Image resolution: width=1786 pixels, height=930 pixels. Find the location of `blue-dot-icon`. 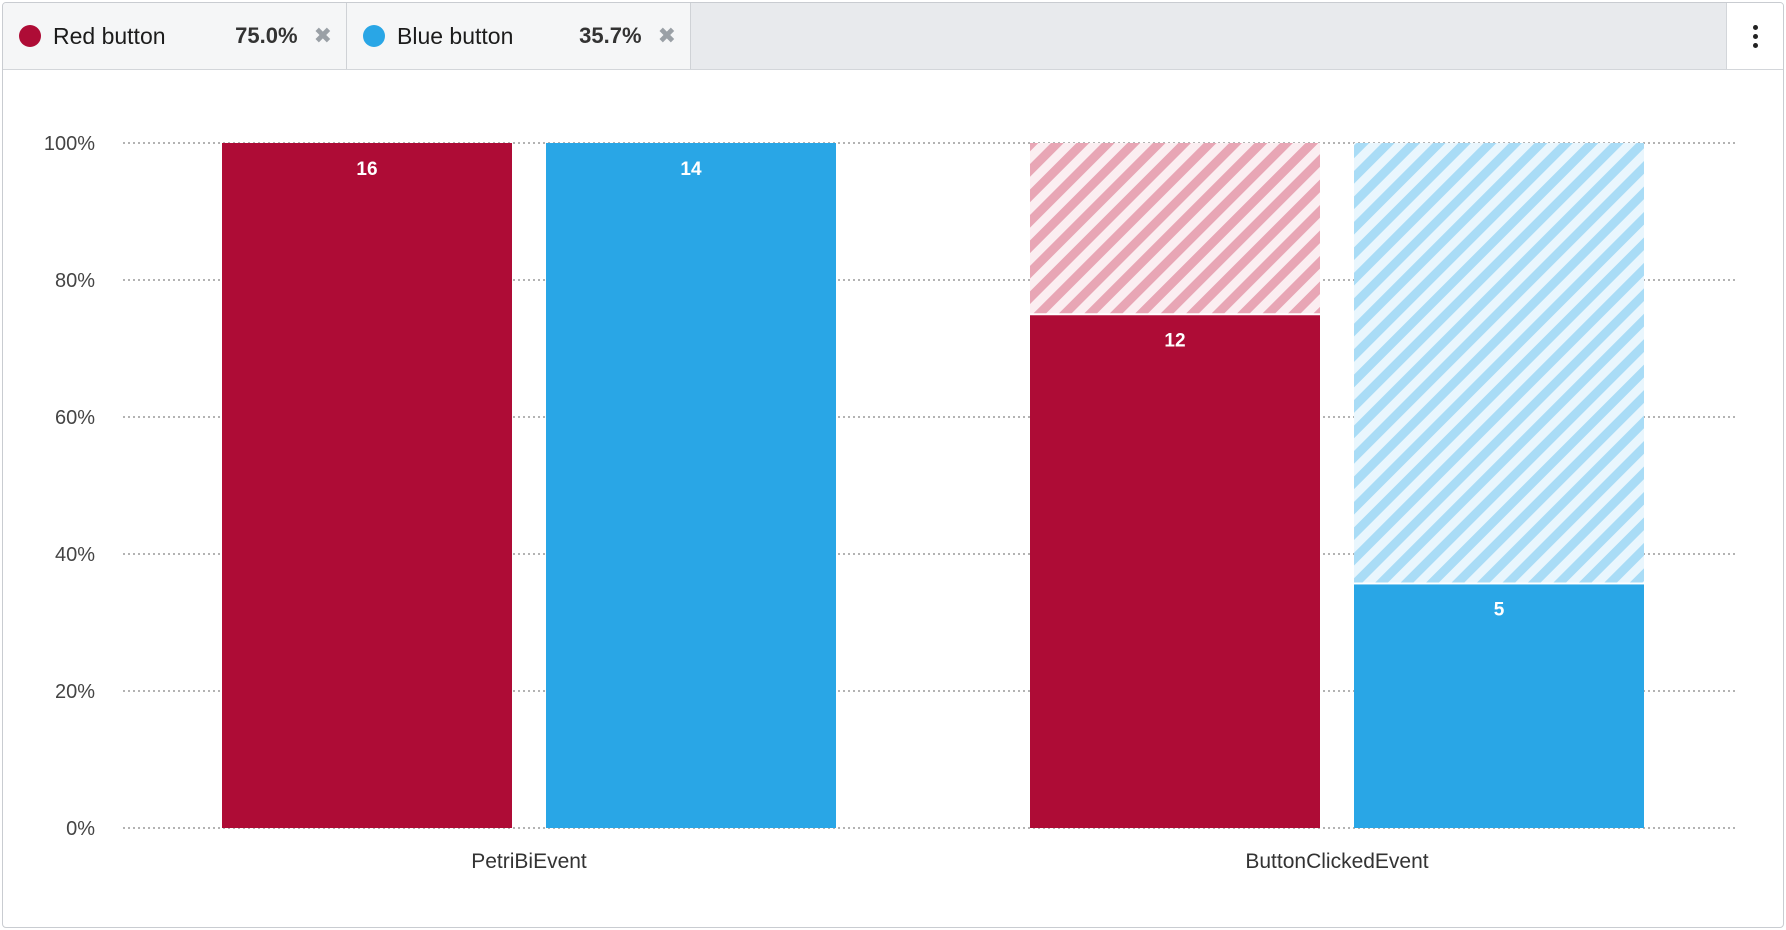

blue-dot-icon is located at coordinates (374, 36).